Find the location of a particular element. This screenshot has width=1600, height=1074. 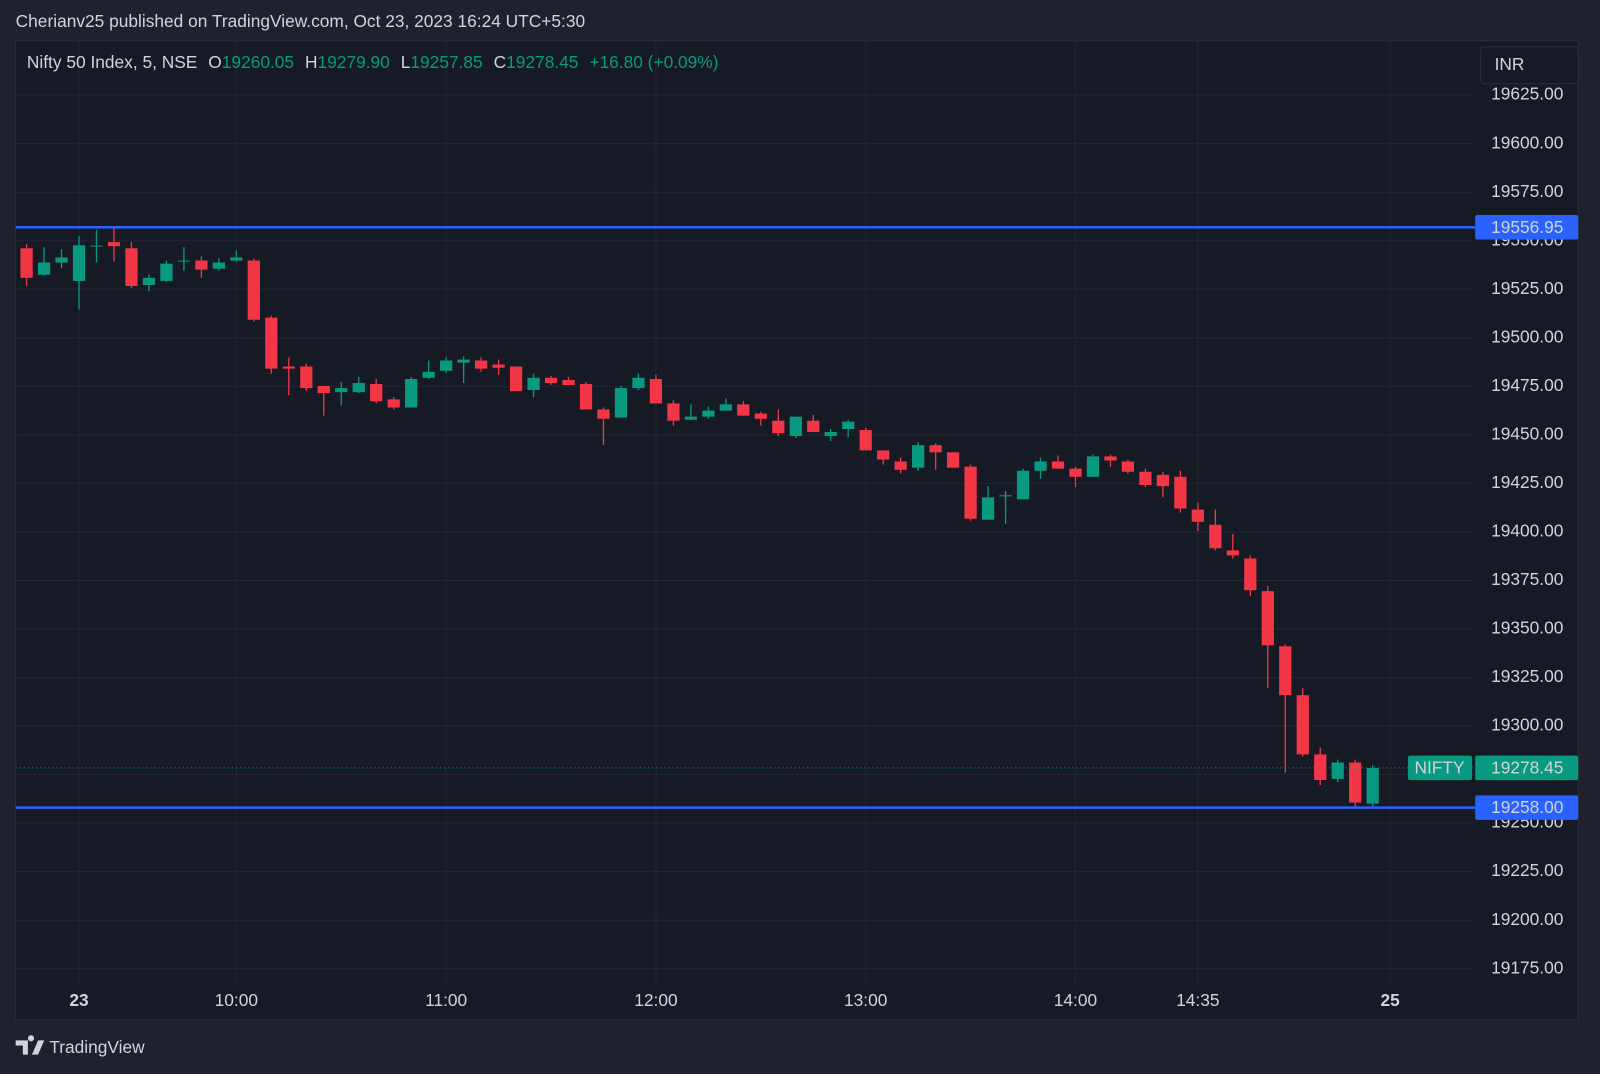

y-tick-label: 19450.00 is located at coordinates (1527, 433).